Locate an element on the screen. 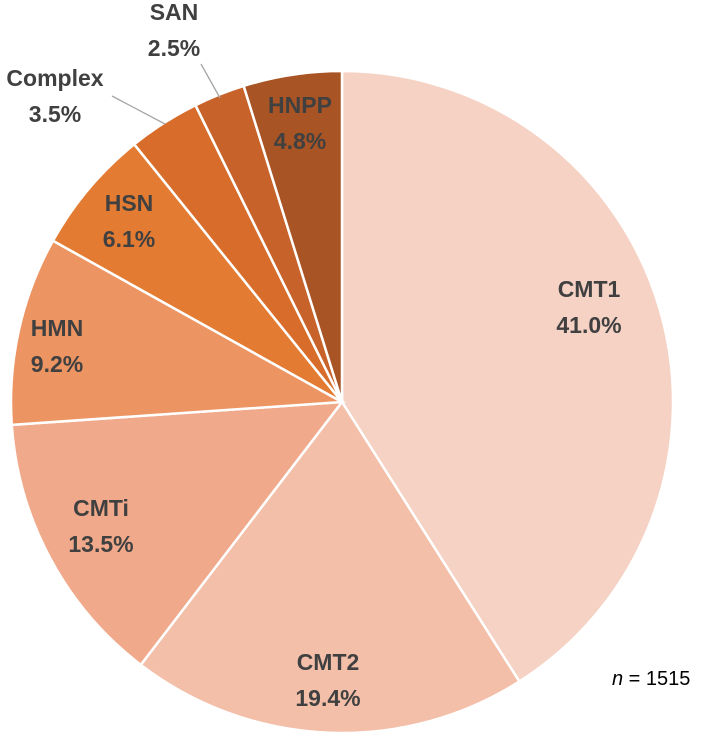 The image size is (724, 732). slice-value-hnpp: 4.8% is located at coordinates (300, 141).